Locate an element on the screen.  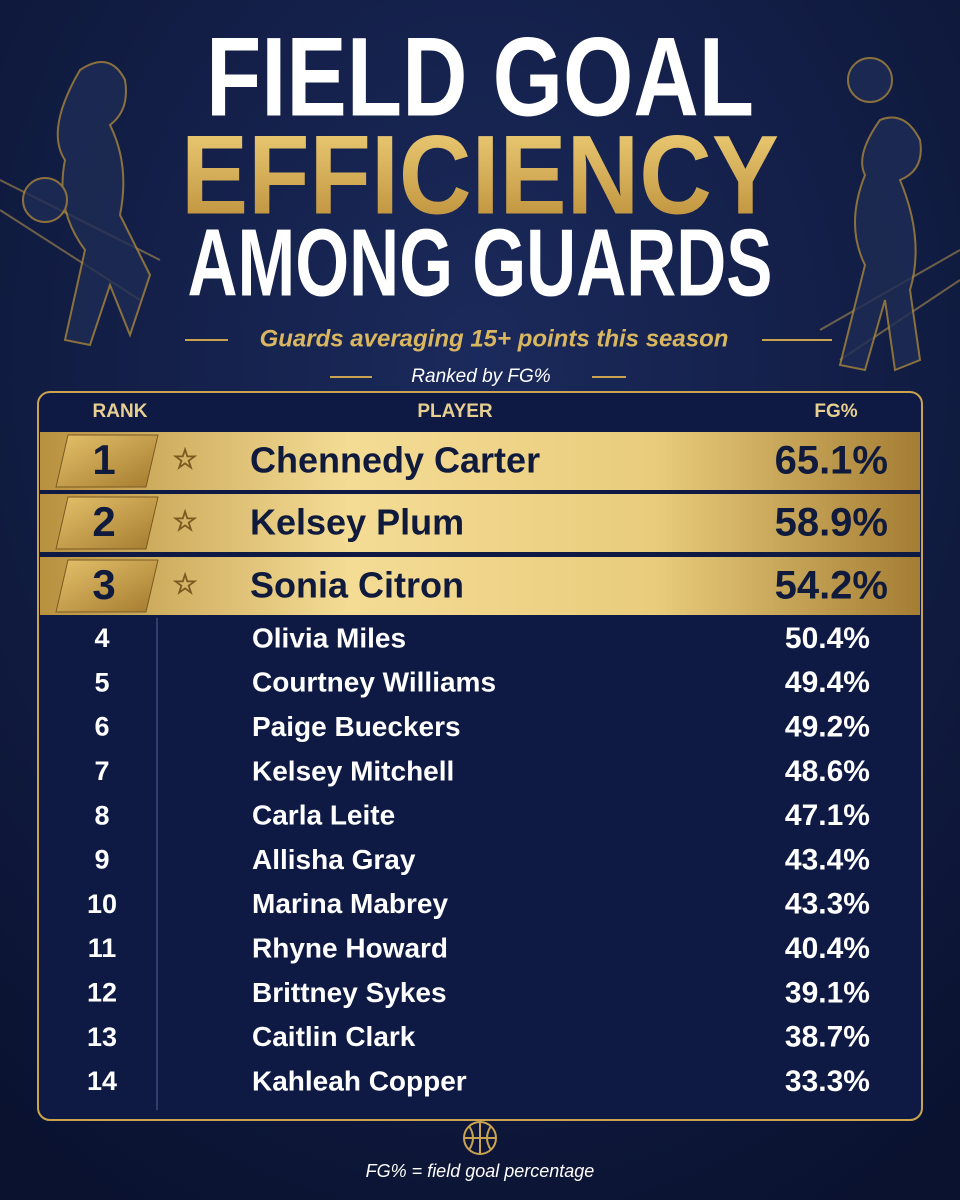
rank: 12 is located at coordinates (102, 993).